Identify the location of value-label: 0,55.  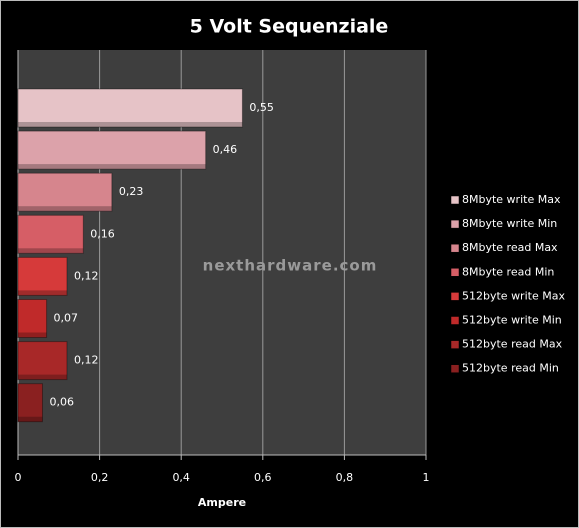
(261, 107).